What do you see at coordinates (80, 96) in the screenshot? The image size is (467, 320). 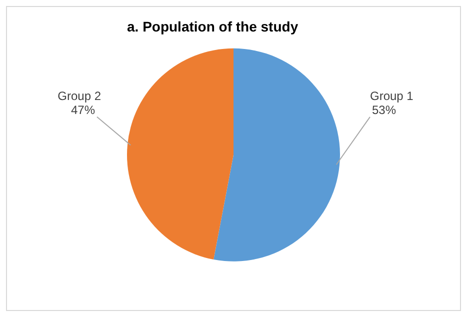 I see `slice-label: Group 2` at bounding box center [80, 96].